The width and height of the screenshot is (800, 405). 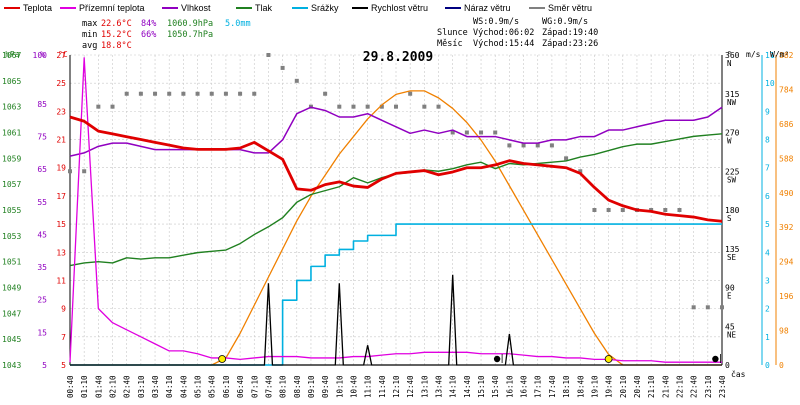 What do you see at coordinates (732, 210) in the screenshot?
I see `tick-direction: 180` at bounding box center [732, 210].